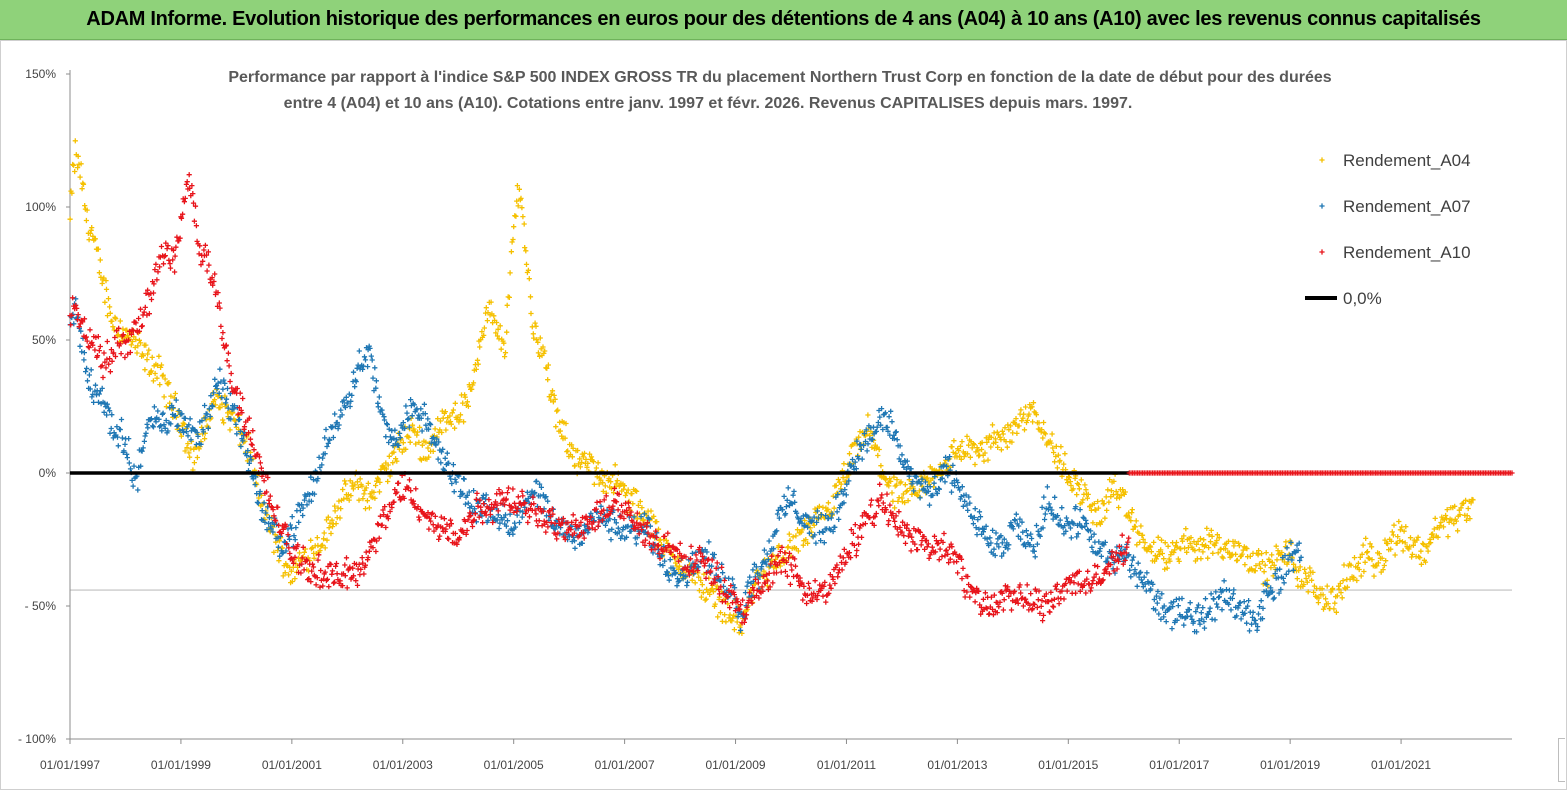 The image size is (1567, 790). What do you see at coordinates (41, 606) in the screenshot?
I see `y-tick-label: - 50%` at bounding box center [41, 606].